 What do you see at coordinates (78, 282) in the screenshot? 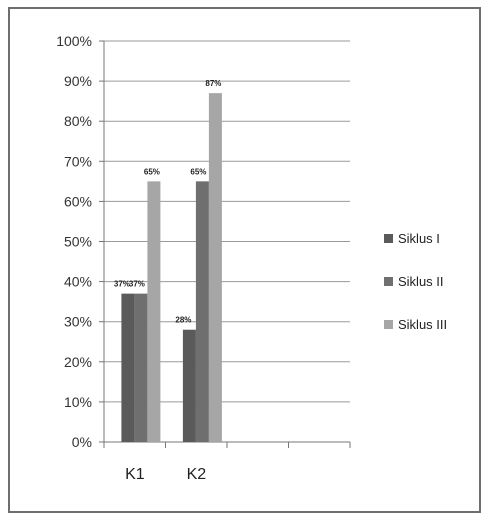
I see `y-tick-label: 40%` at bounding box center [78, 282].